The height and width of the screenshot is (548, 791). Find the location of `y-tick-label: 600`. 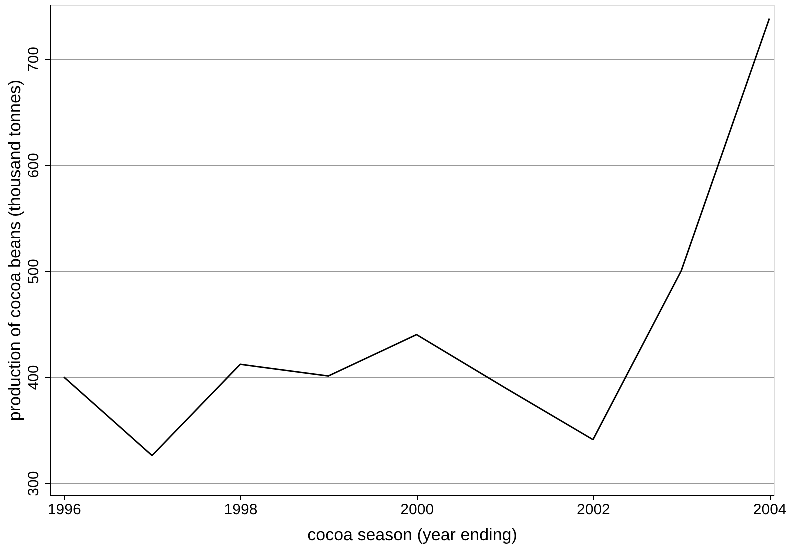

y-tick-label: 600 is located at coordinates (34, 165).